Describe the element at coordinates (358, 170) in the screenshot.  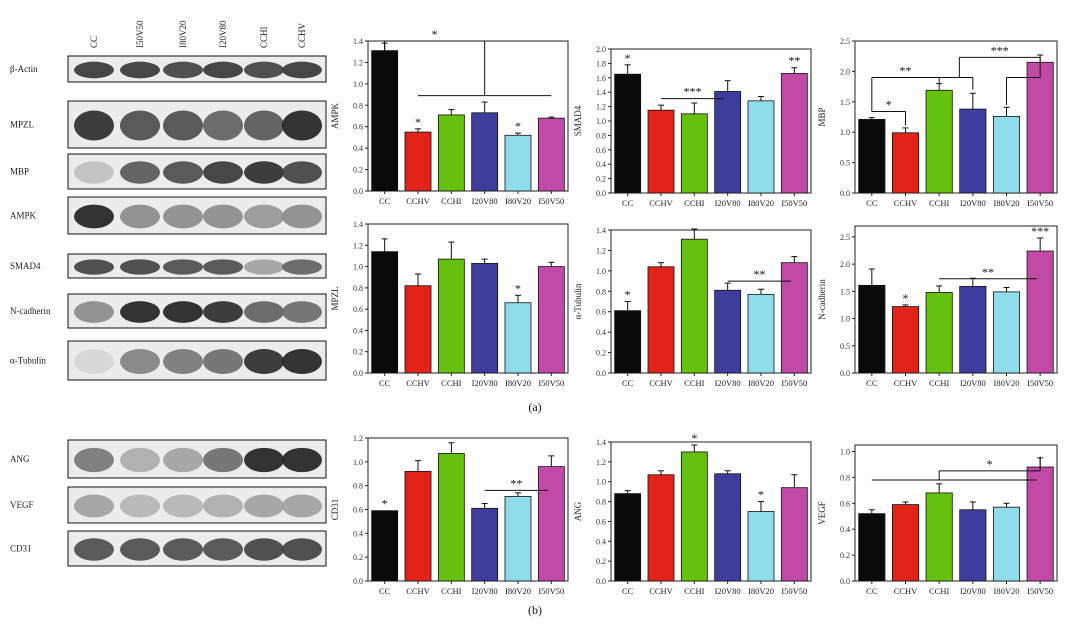
I see `y-tick-label: 0.2` at that location.